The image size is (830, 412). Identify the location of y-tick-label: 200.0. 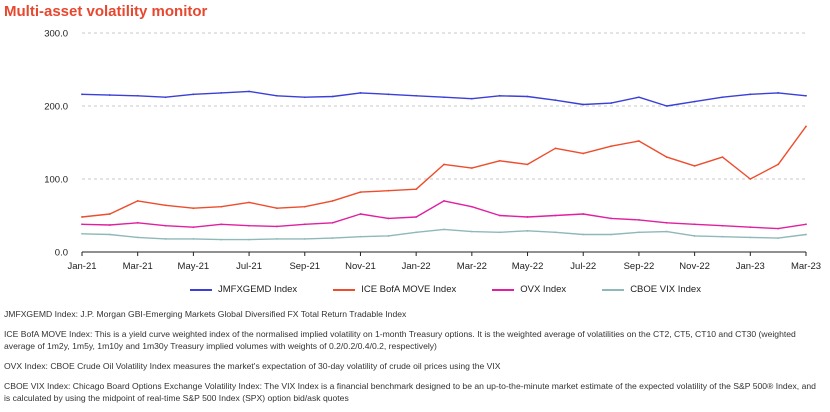
(56, 107).